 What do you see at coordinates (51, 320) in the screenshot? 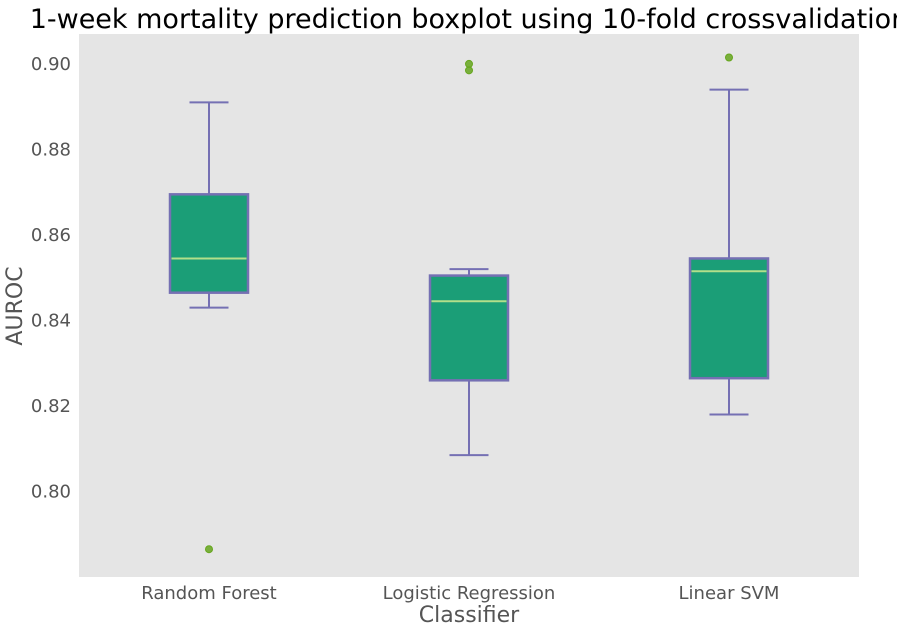
I see `y-tick-label: 0.84` at bounding box center [51, 320].